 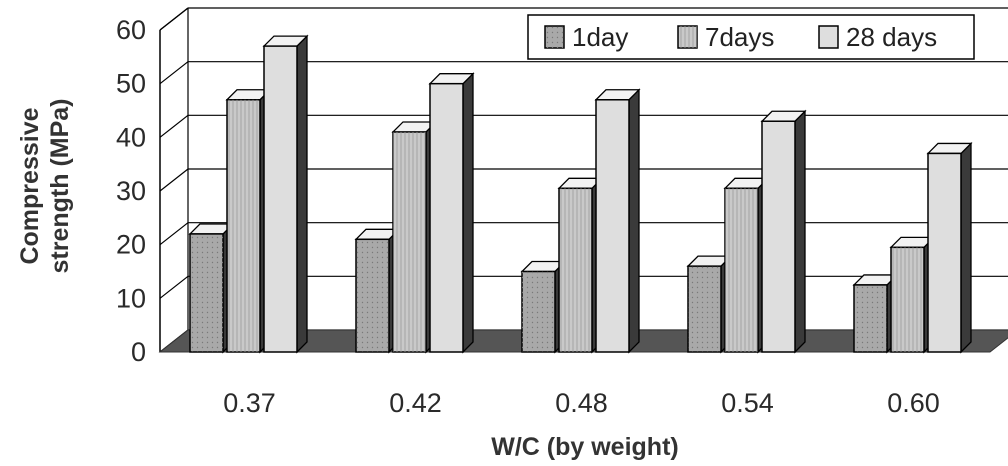 I want to click on legend-entry-28-days: 28 days, so click(x=877, y=37).